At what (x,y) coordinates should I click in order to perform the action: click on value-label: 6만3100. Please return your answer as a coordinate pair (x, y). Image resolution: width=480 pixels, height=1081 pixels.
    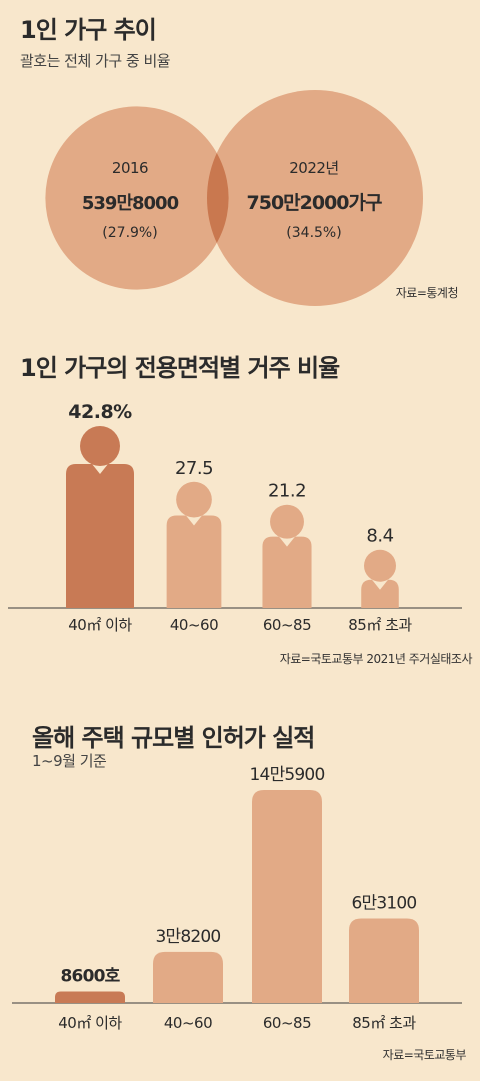
    Looking at the image, I should click on (384, 903).